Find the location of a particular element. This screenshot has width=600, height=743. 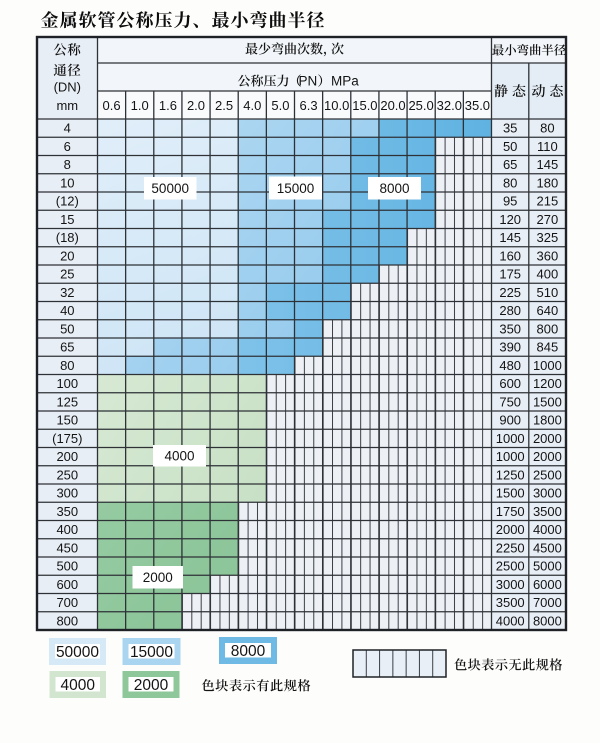

svg-text: 10.0 is located at coordinates (336, 105).